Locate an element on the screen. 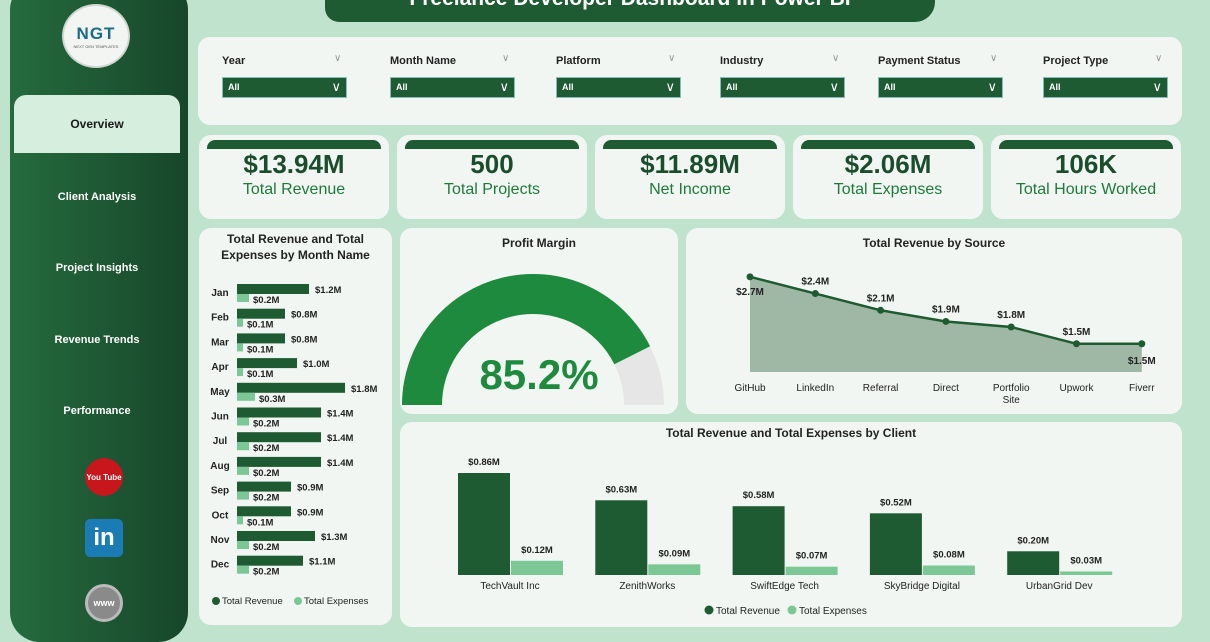 The width and height of the screenshot is (1210, 642). linkedin-icon: in is located at coordinates (104, 538).